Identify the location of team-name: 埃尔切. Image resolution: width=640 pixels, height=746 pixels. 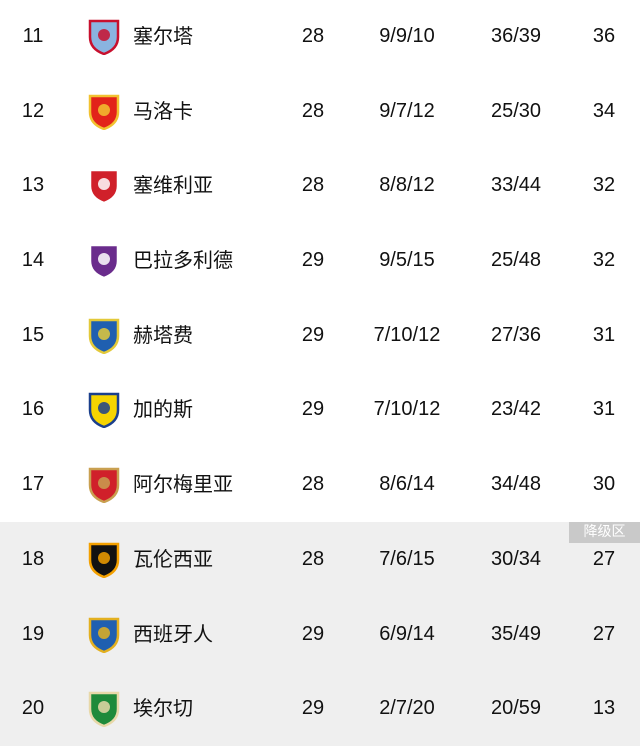
(163, 708).